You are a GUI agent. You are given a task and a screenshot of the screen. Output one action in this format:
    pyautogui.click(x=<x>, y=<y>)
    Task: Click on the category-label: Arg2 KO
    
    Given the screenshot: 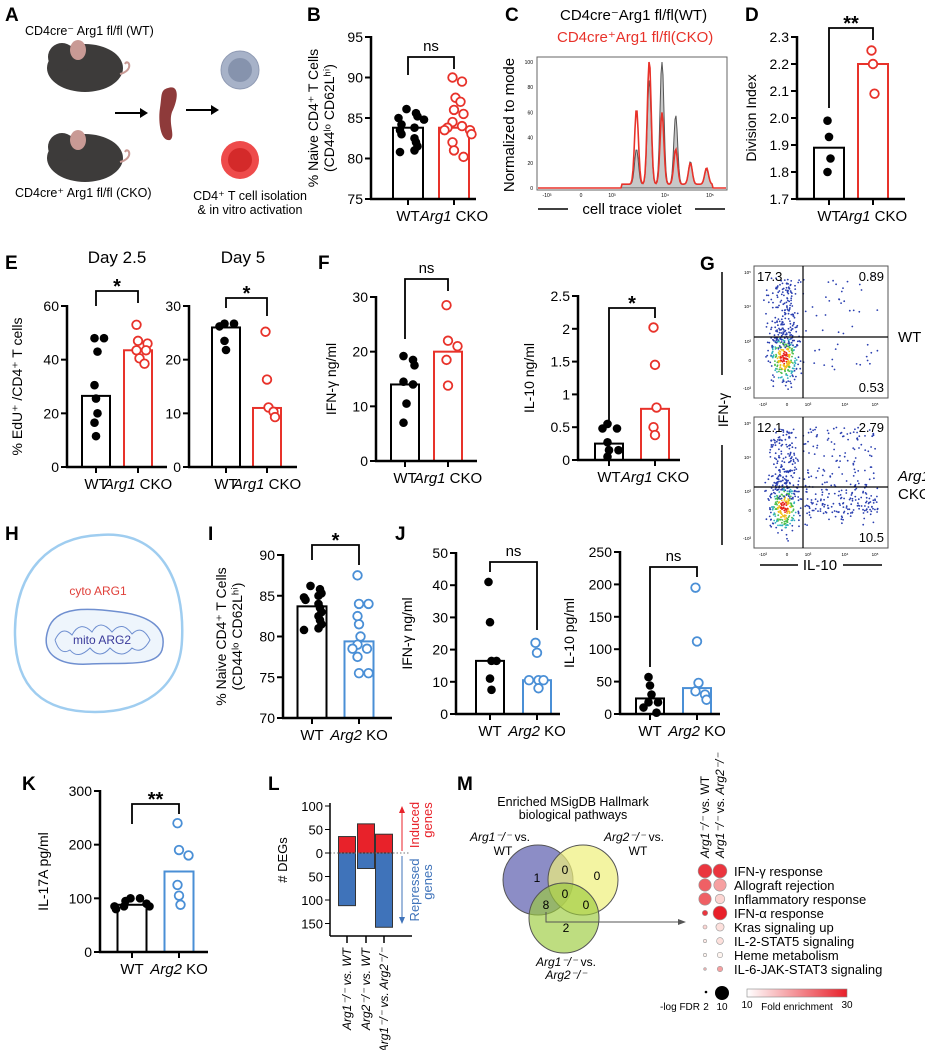 What is the action you would take?
    pyautogui.click(x=696, y=731)
    